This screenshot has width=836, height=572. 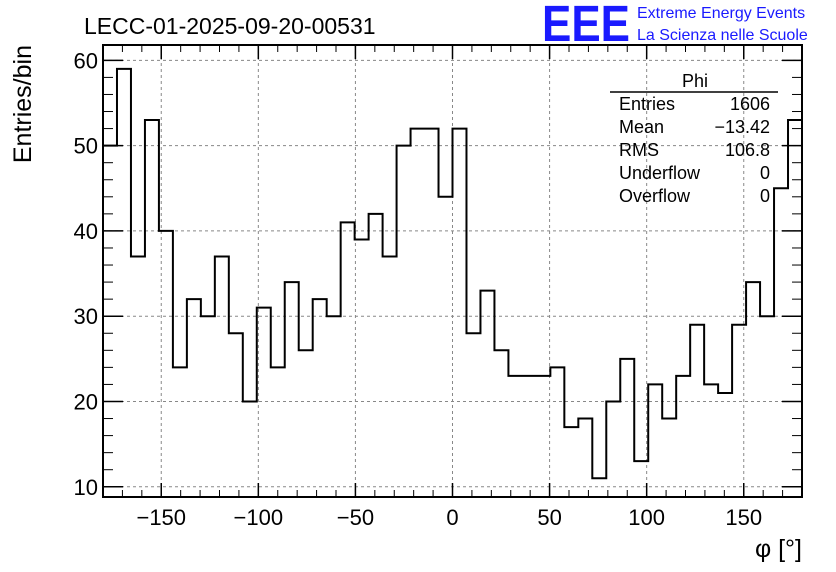 What do you see at coordinates (747, 150) in the screenshot?
I see `stats-value-rms: 106.8` at bounding box center [747, 150].